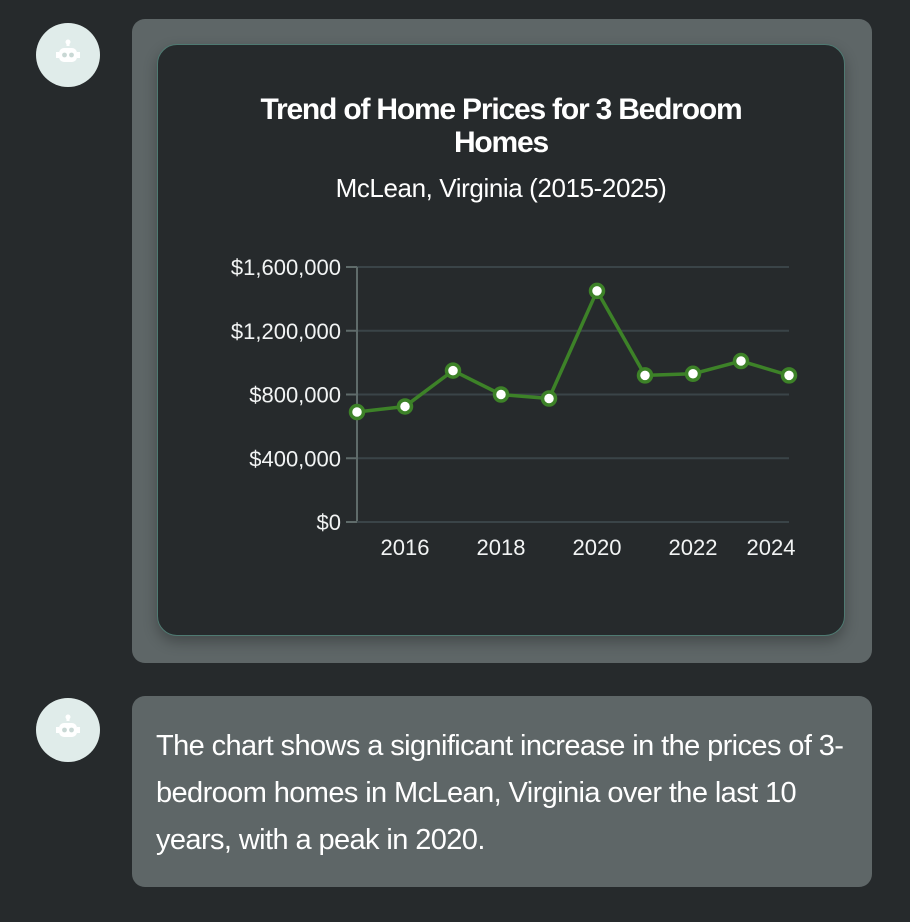 This screenshot has width=910, height=922. Describe the element at coordinates (286, 267) in the screenshot. I see `y-tick-label: $1,600,000` at that location.